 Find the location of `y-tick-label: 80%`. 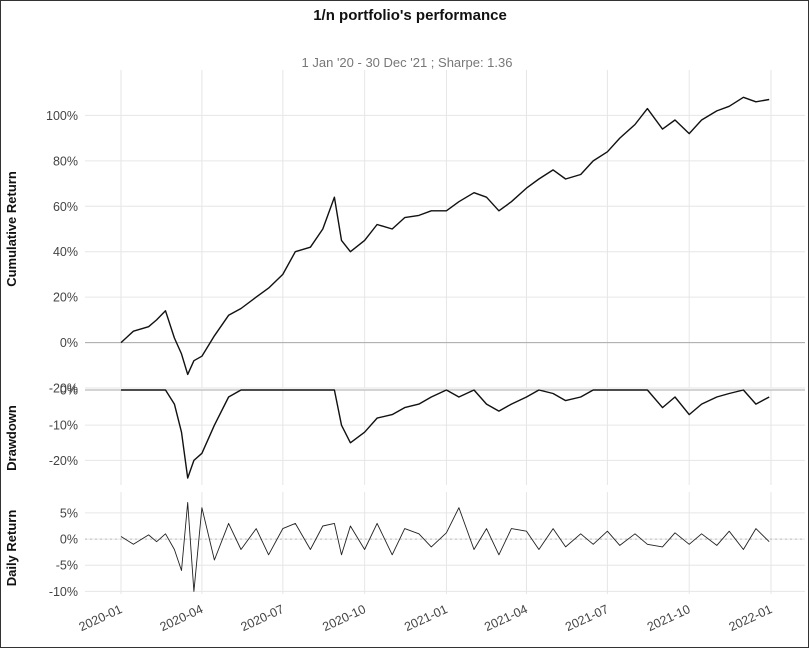

y-tick-label: 80% is located at coordinates (65, 161).